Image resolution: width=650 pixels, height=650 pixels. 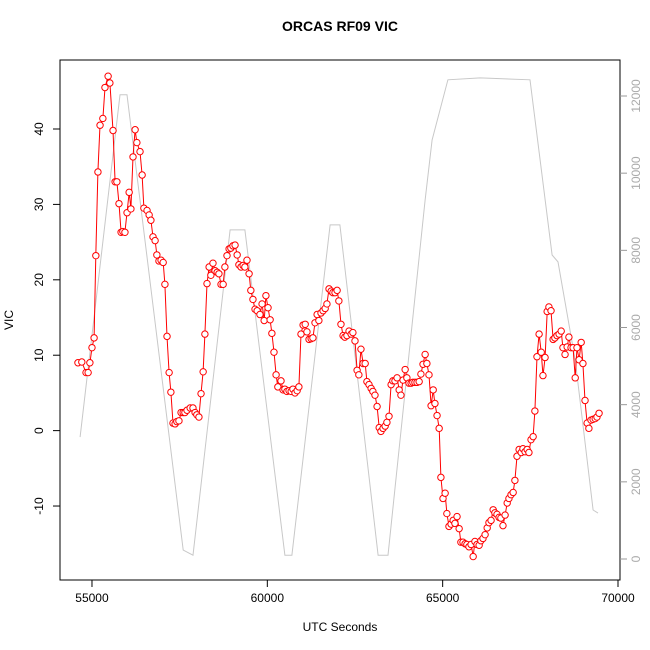 What do you see at coordinates (636, 558) in the screenshot?
I see `y2-tick-label: 0` at bounding box center [636, 558].